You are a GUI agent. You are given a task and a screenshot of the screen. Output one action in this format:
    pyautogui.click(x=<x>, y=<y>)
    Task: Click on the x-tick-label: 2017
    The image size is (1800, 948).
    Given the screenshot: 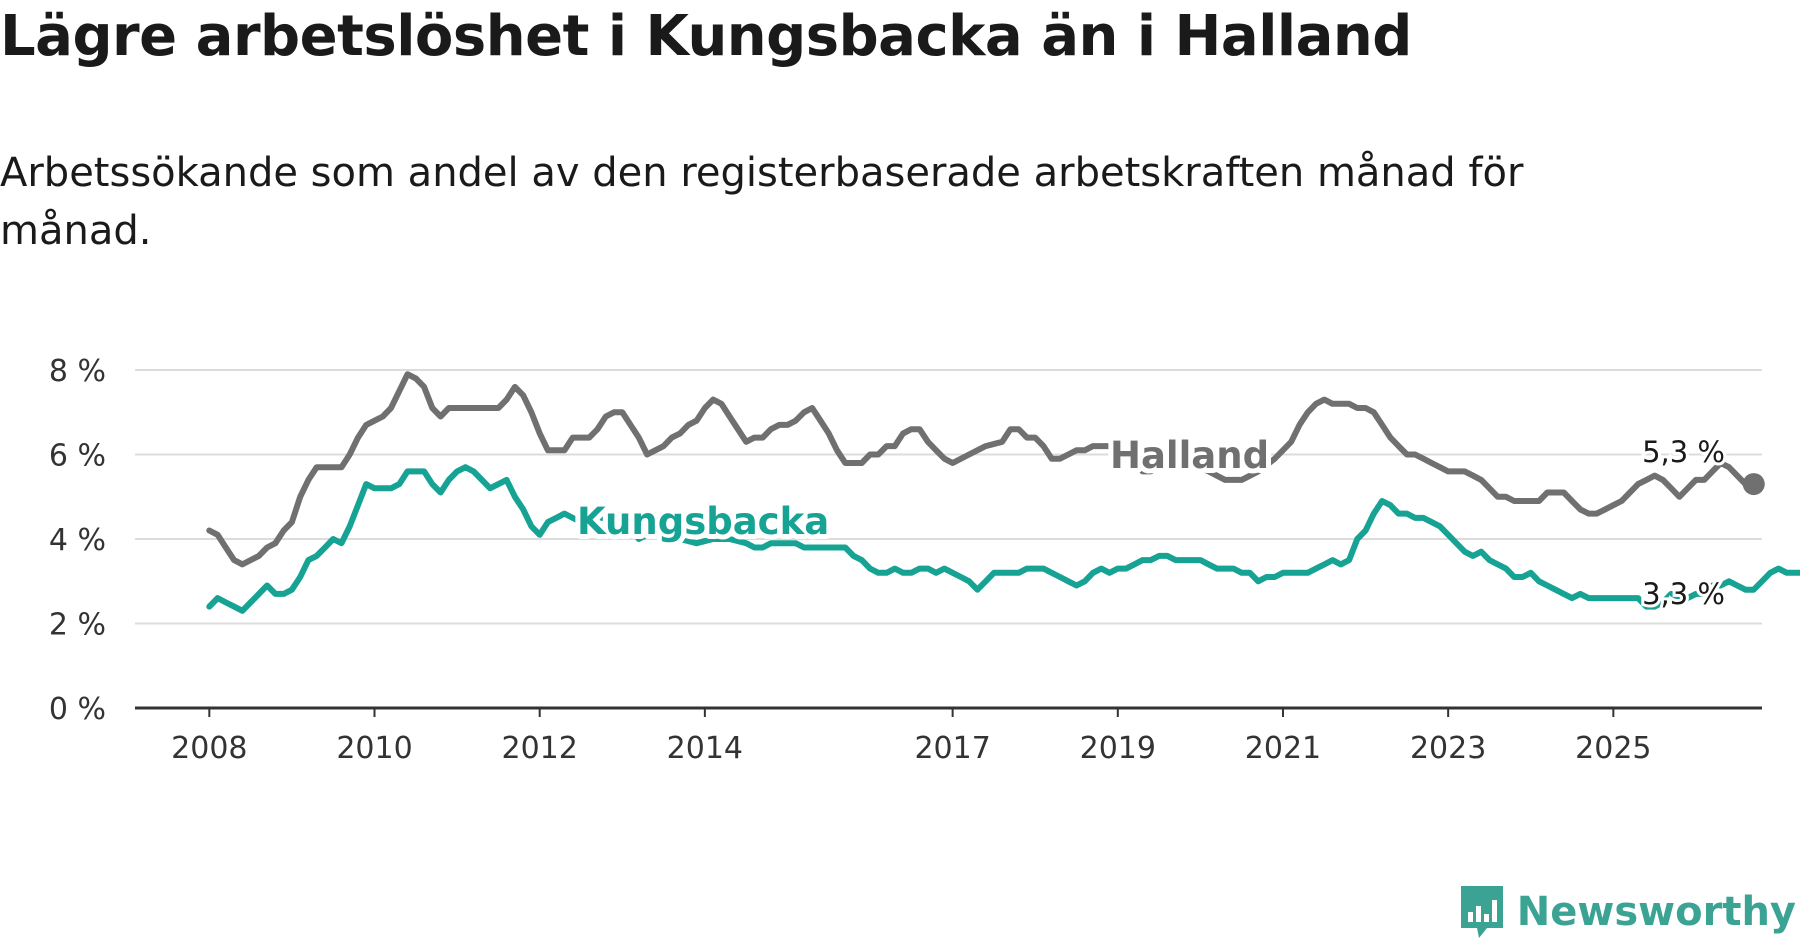 What is the action you would take?
    pyautogui.click(x=952, y=748)
    